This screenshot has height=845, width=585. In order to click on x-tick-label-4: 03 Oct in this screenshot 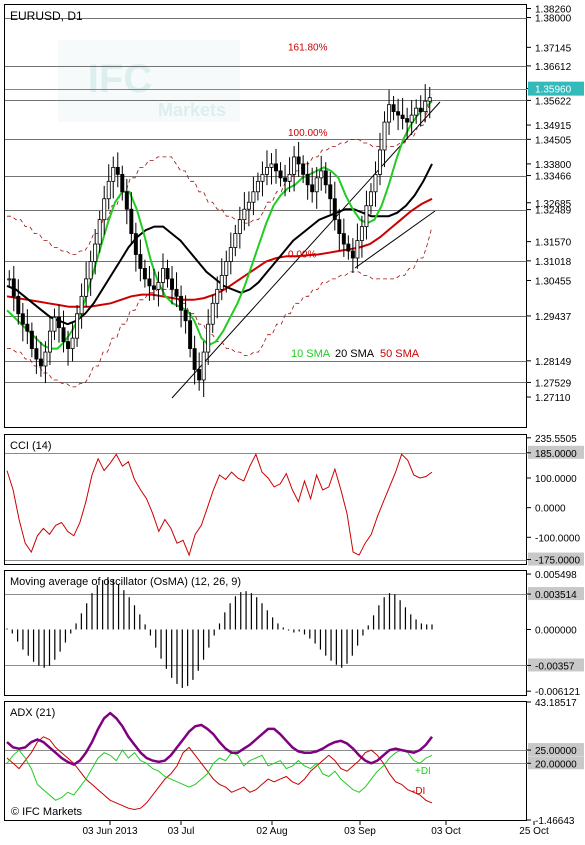, I will do `click(446, 831)`.